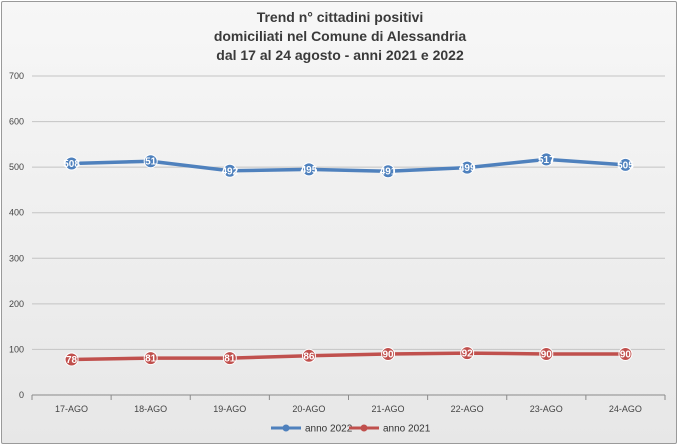 The image size is (680, 447). I want to click on data-label: 492, so click(229, 171).